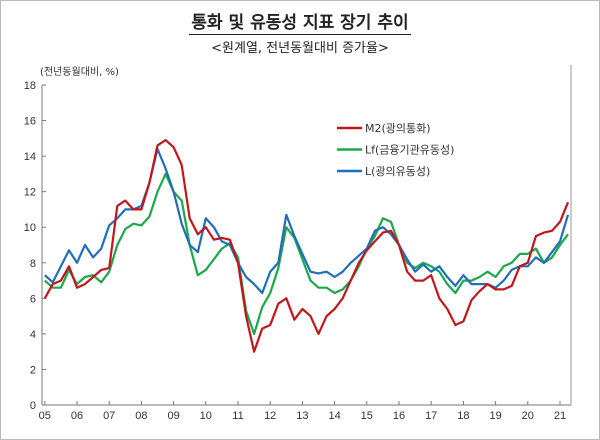 The height and width of the screenshot is (440, 600). Describe the element at coordinates (528, 416) in the screenshot. I see `x-tick-label: 20` at that location.